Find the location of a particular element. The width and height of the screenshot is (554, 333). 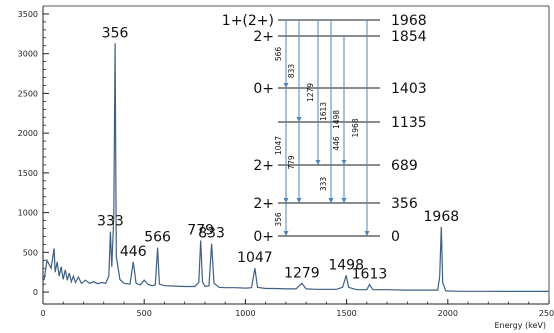

peak-label: 1279 is located at coordinates (302, 273).